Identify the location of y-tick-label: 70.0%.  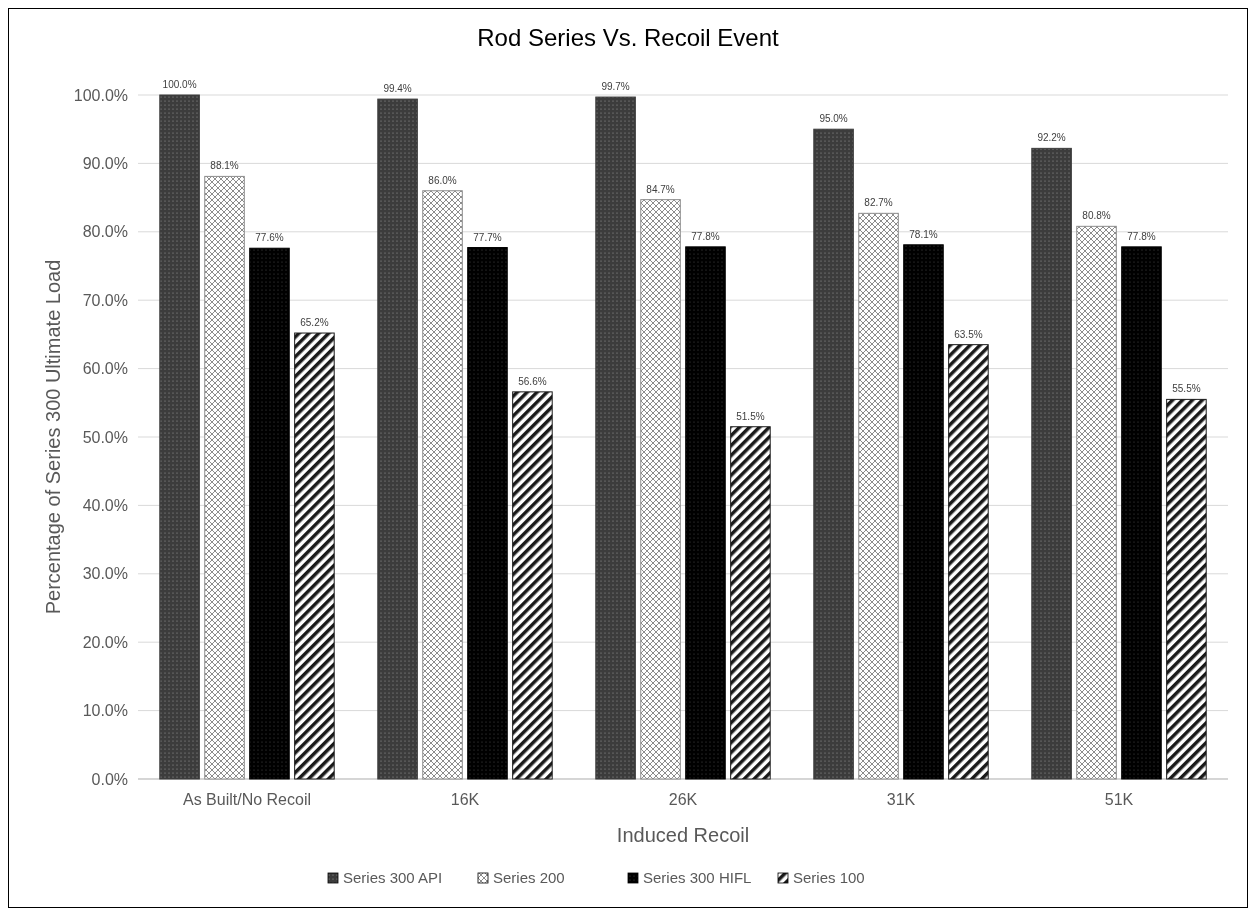
(105, 300).